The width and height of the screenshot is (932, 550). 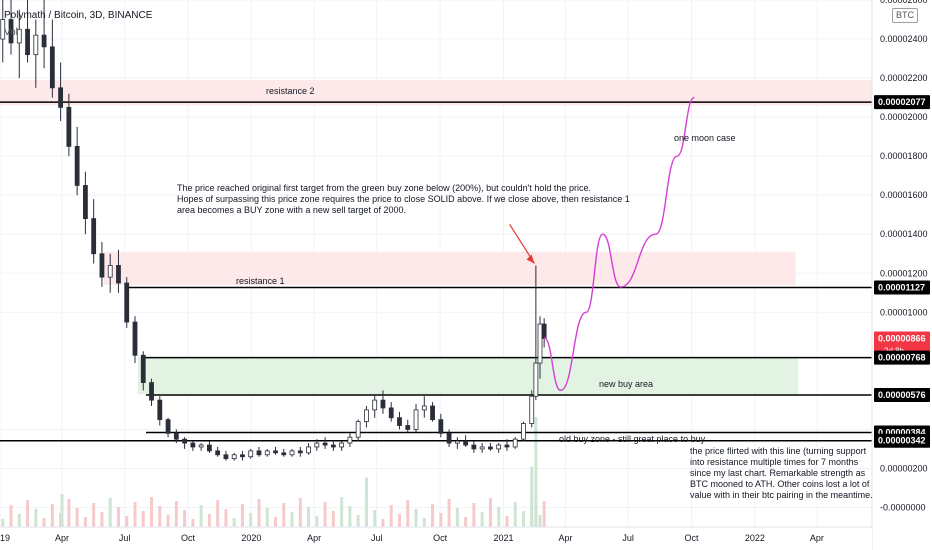 I want to click on old-buy-zone-label: old buy zone - still great place to buy, so click(x=632, y=439).